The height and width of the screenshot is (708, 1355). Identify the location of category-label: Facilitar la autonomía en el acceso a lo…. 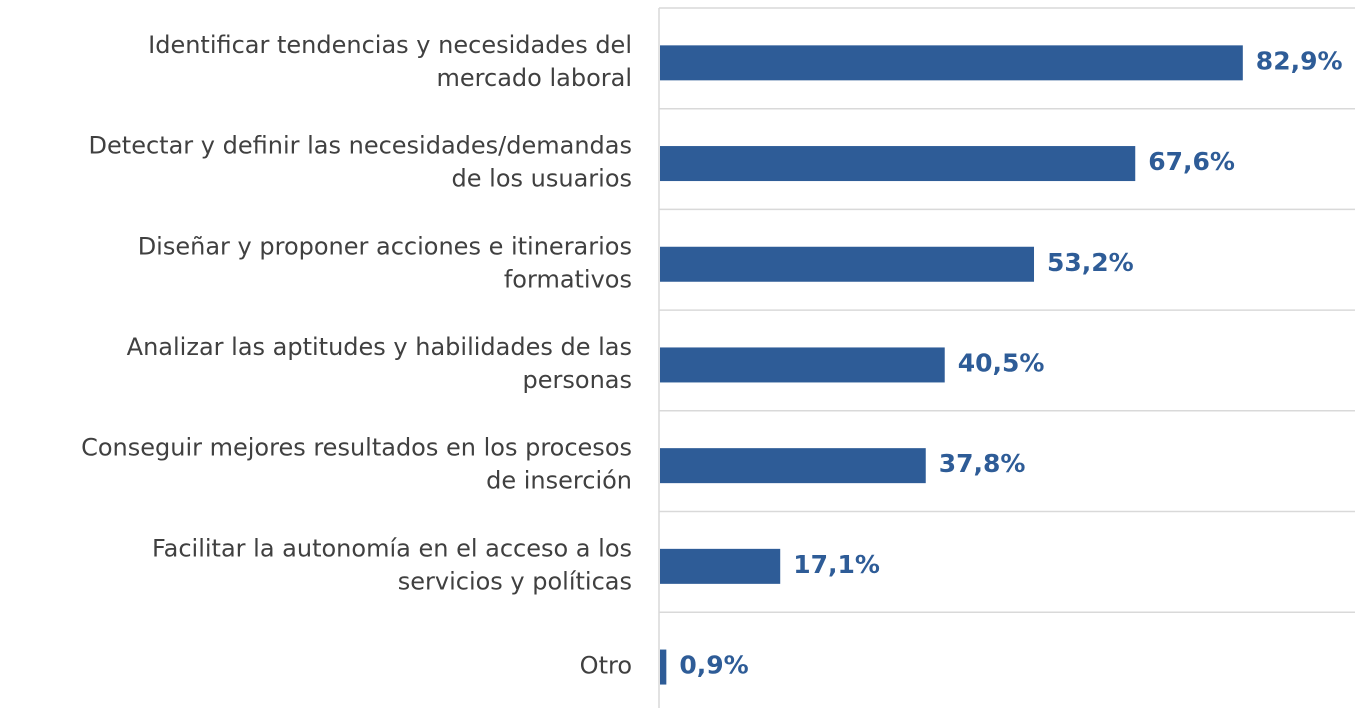
(392, 564).